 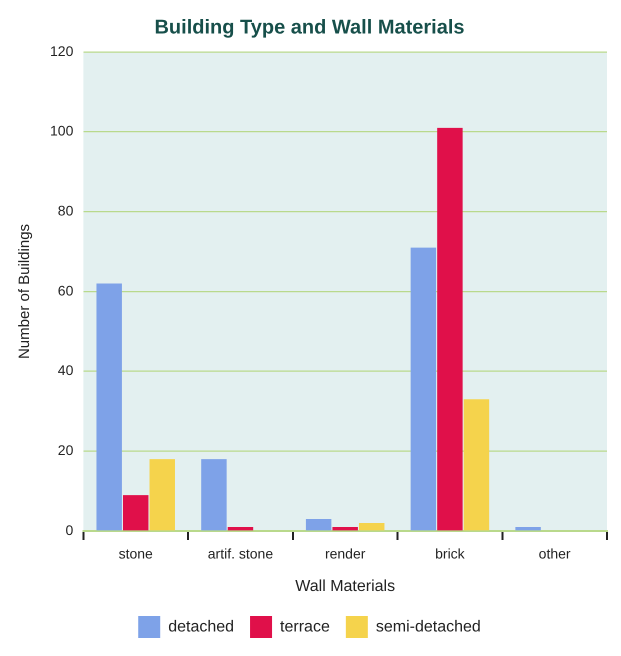 What do you see at coordinates (66, 290) in the screenshot?
I see `y-tick-label: 60` at bounding box center [66, 290].